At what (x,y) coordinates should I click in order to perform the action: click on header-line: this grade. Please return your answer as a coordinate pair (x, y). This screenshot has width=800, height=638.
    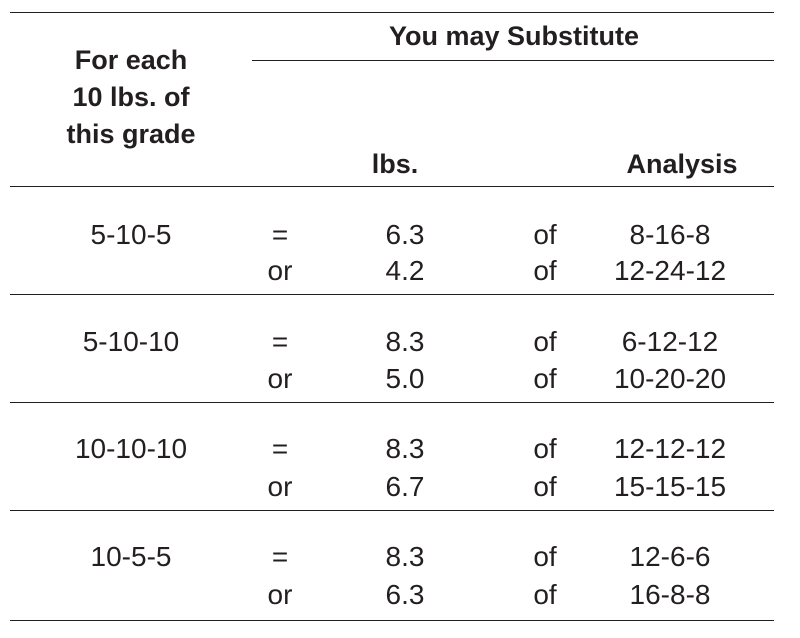
    Looking at the image, I should click on (131, 134).